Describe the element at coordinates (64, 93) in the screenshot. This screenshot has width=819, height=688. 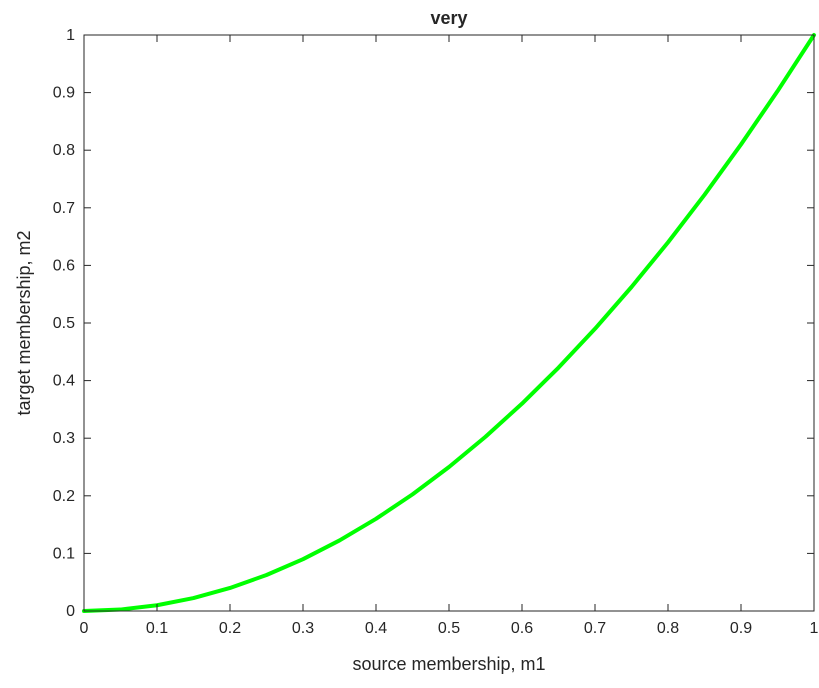
I see `y-tick-label: 0.9` at that location.